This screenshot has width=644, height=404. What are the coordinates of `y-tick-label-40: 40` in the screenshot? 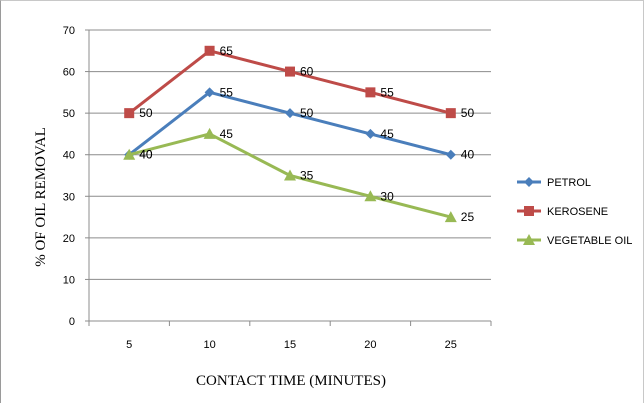 It's located at (69, 156).